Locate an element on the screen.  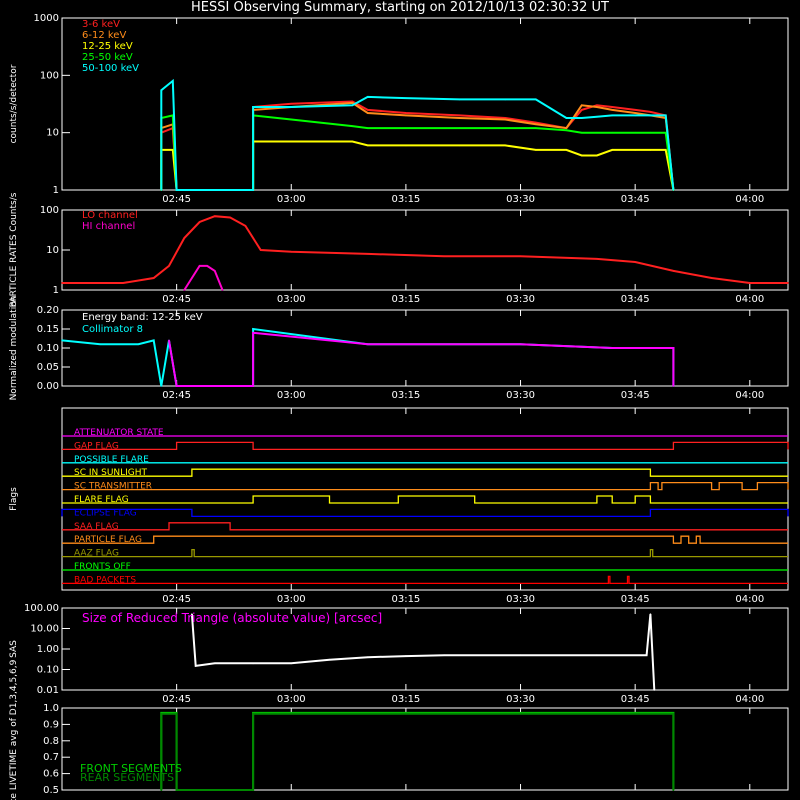
y-tick-label: 0.20 is located at coordinates (48, 310).